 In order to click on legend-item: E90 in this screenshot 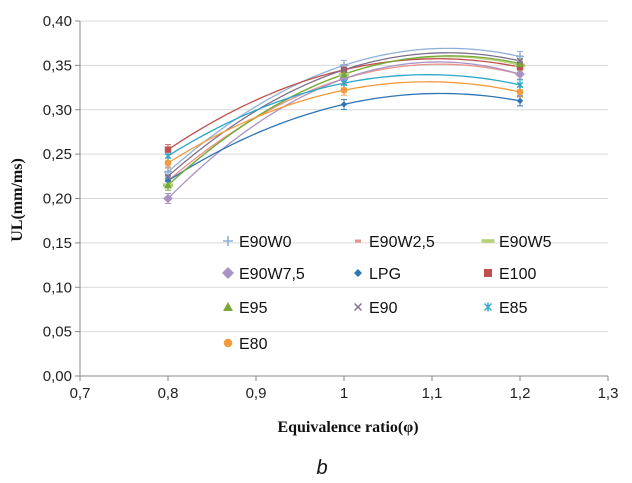, I will do `click(376, 308)`.